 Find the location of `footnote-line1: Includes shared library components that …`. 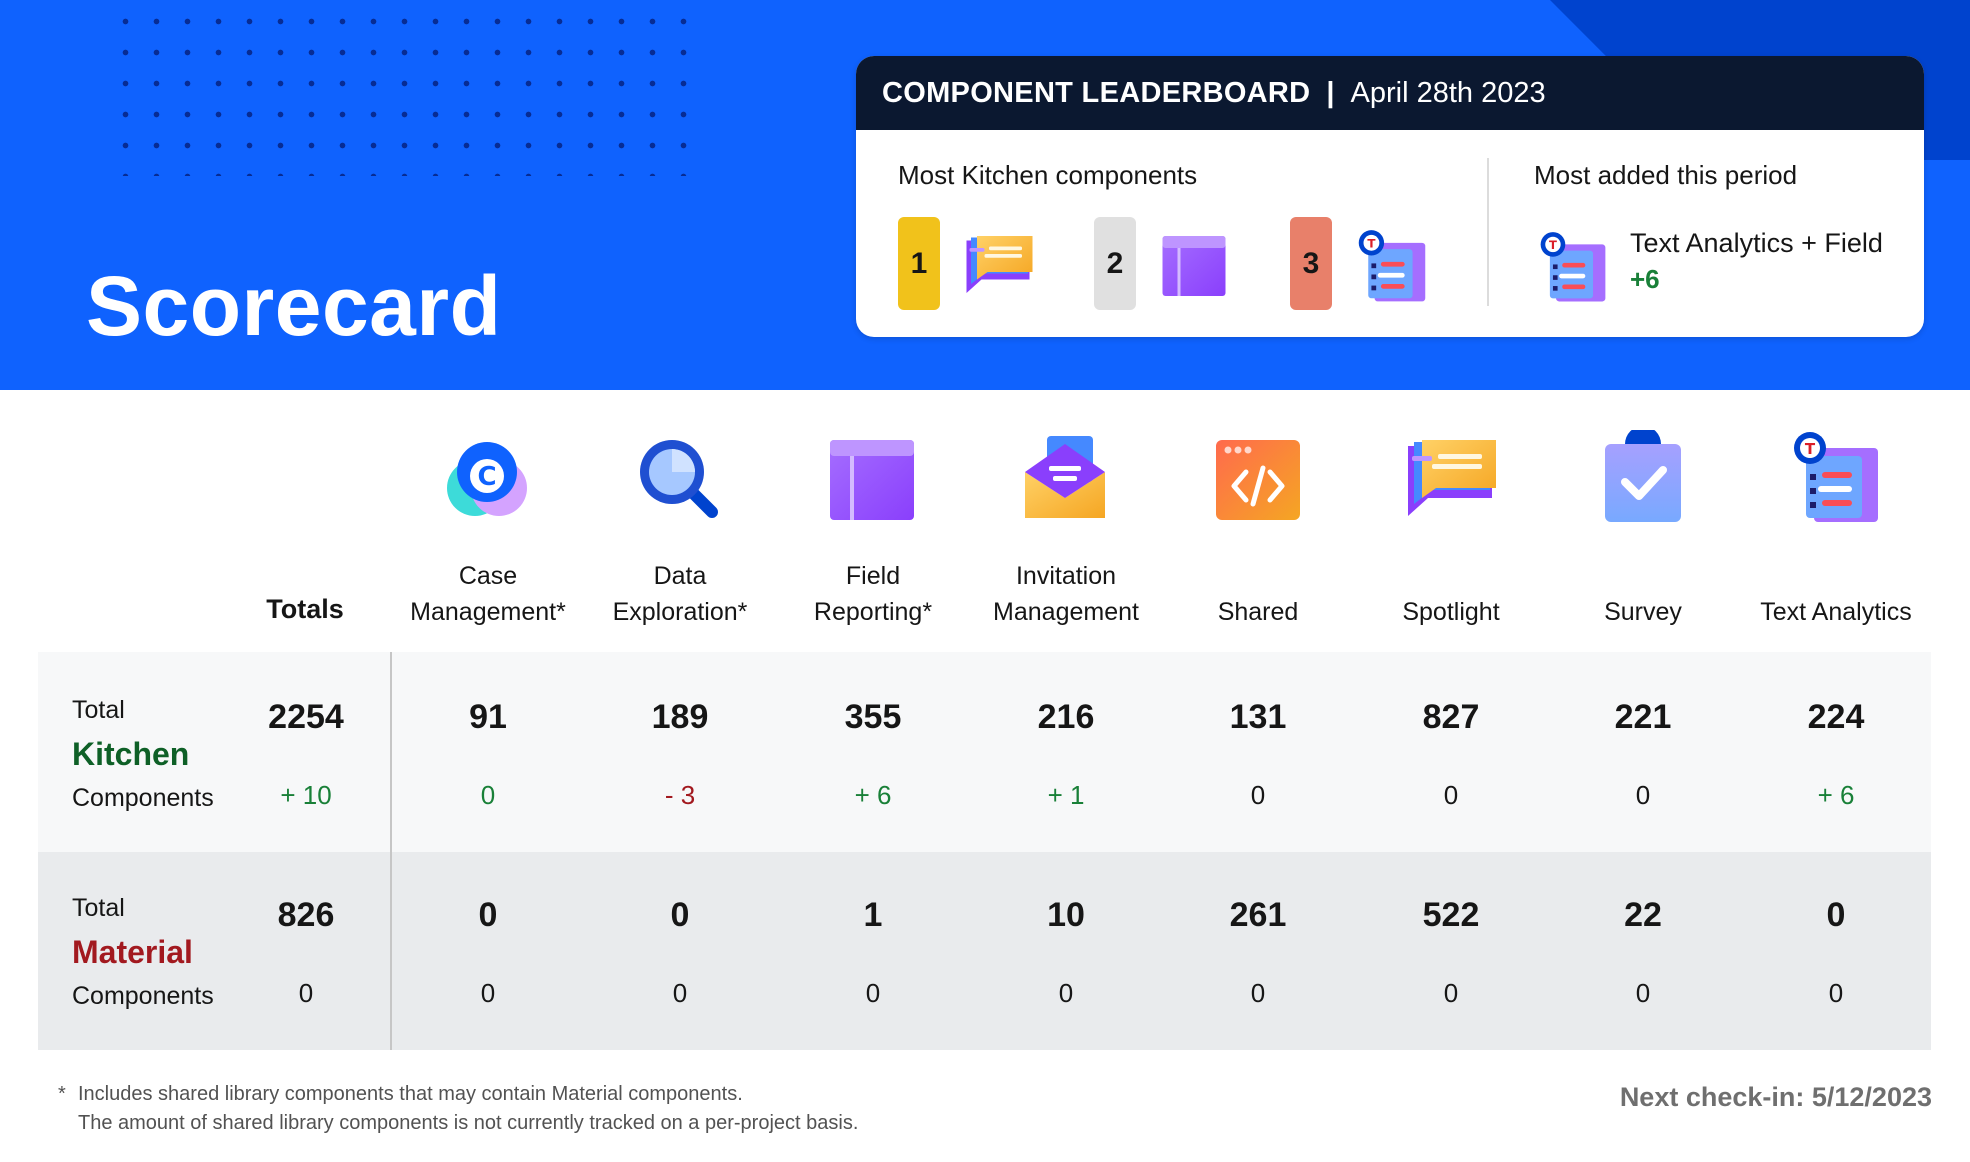

footnote-line1: Includes shared library components that … is located at coordinates (410, 1094).